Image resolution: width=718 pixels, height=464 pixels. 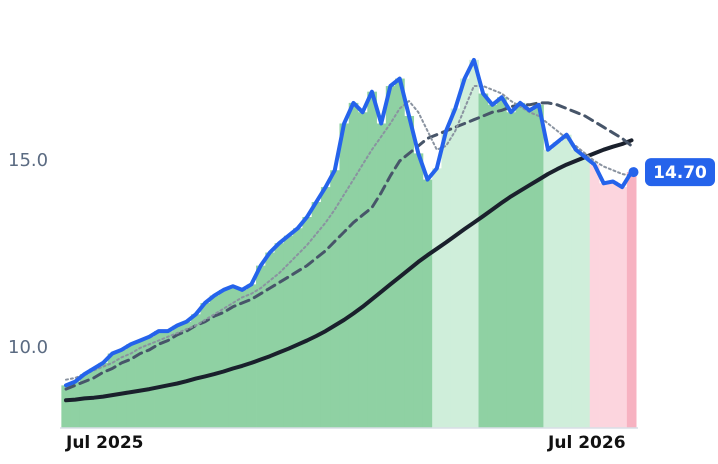 I want to click on x-tick-label: Jul 2026, so click(x=586, y=443).